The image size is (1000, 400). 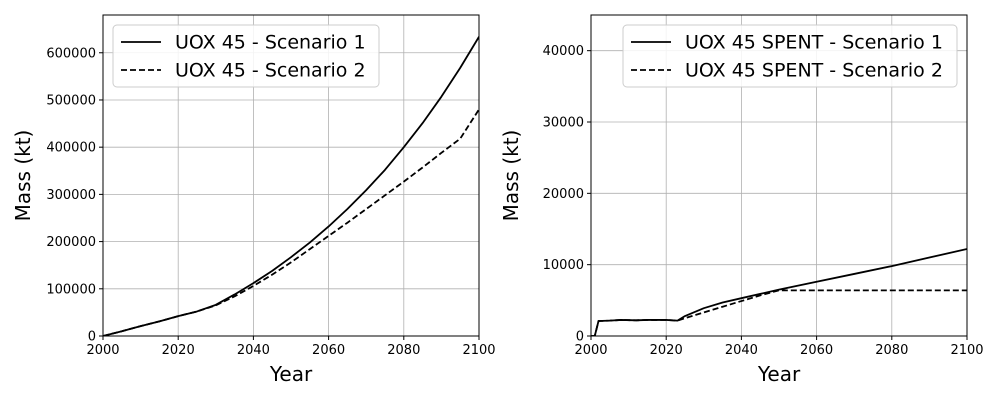 What do you see at coordinates (71, 100) in the screenshot?
I see `y-tick-label: 500000` at bounding box center [71, 100].